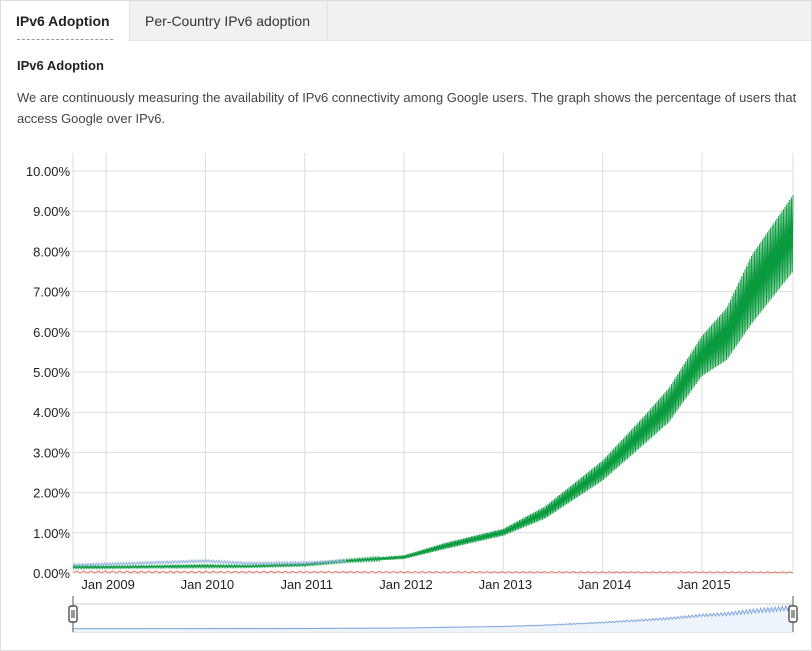 The height and width of the screenshot is (651, 812). I want to click on x-tick-label: Jan 2010, so click(208, 584).